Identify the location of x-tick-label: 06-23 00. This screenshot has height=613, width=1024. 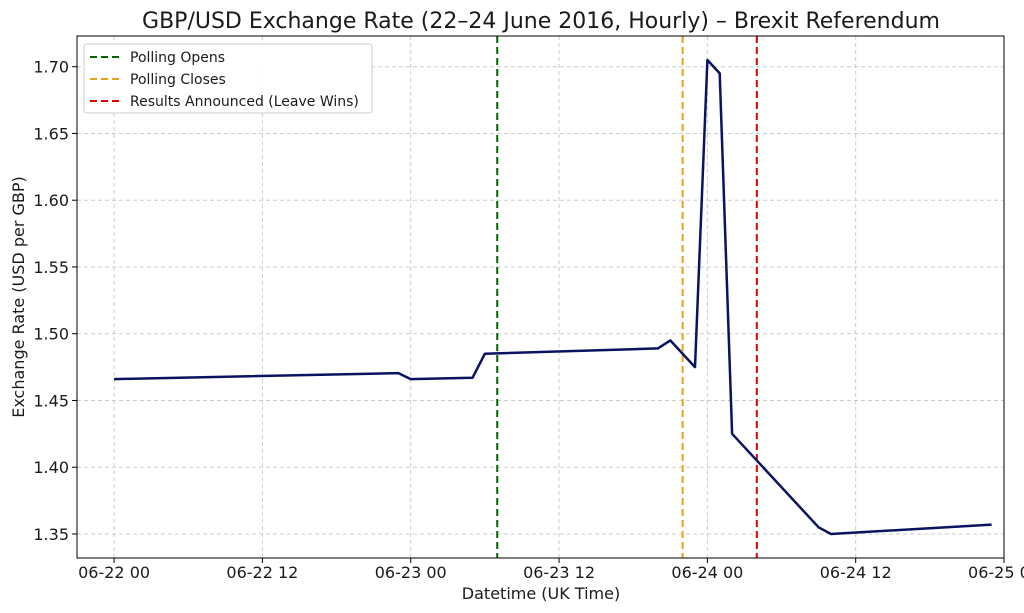
(411, 572).